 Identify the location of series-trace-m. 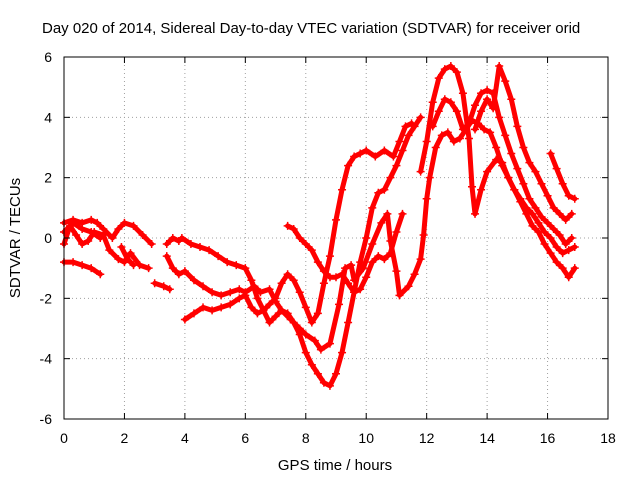
(502, 167).